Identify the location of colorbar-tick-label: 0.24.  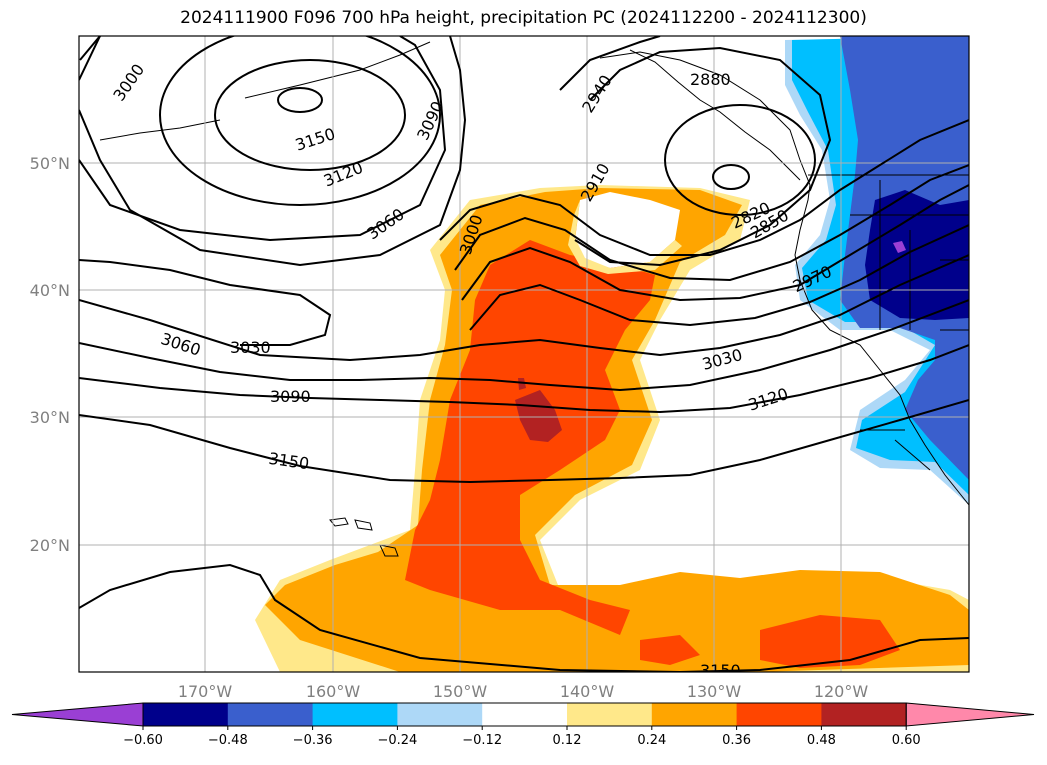
(651, 740).